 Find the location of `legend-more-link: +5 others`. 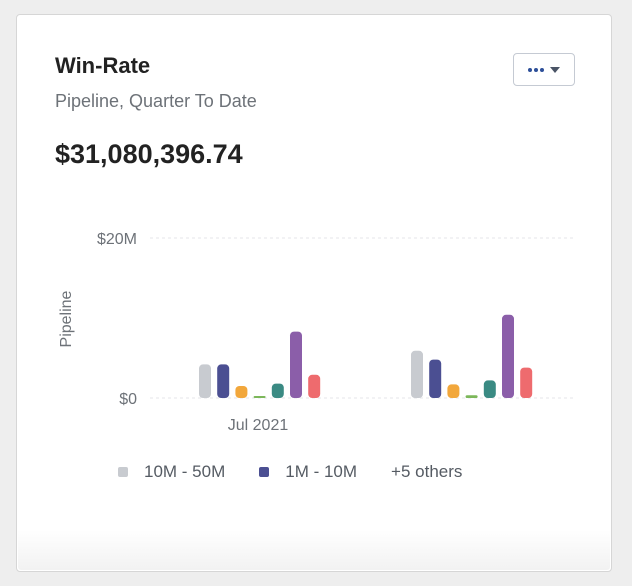

legend-more-link: +5 others is located at coordinates (426, 472).